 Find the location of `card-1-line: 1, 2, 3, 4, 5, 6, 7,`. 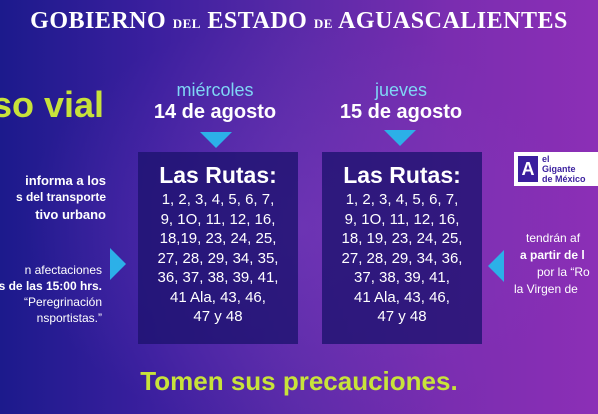

card-1-line: 1, 2, 3, 4, 5, 6, 7, is located at coordinates (218, 199).